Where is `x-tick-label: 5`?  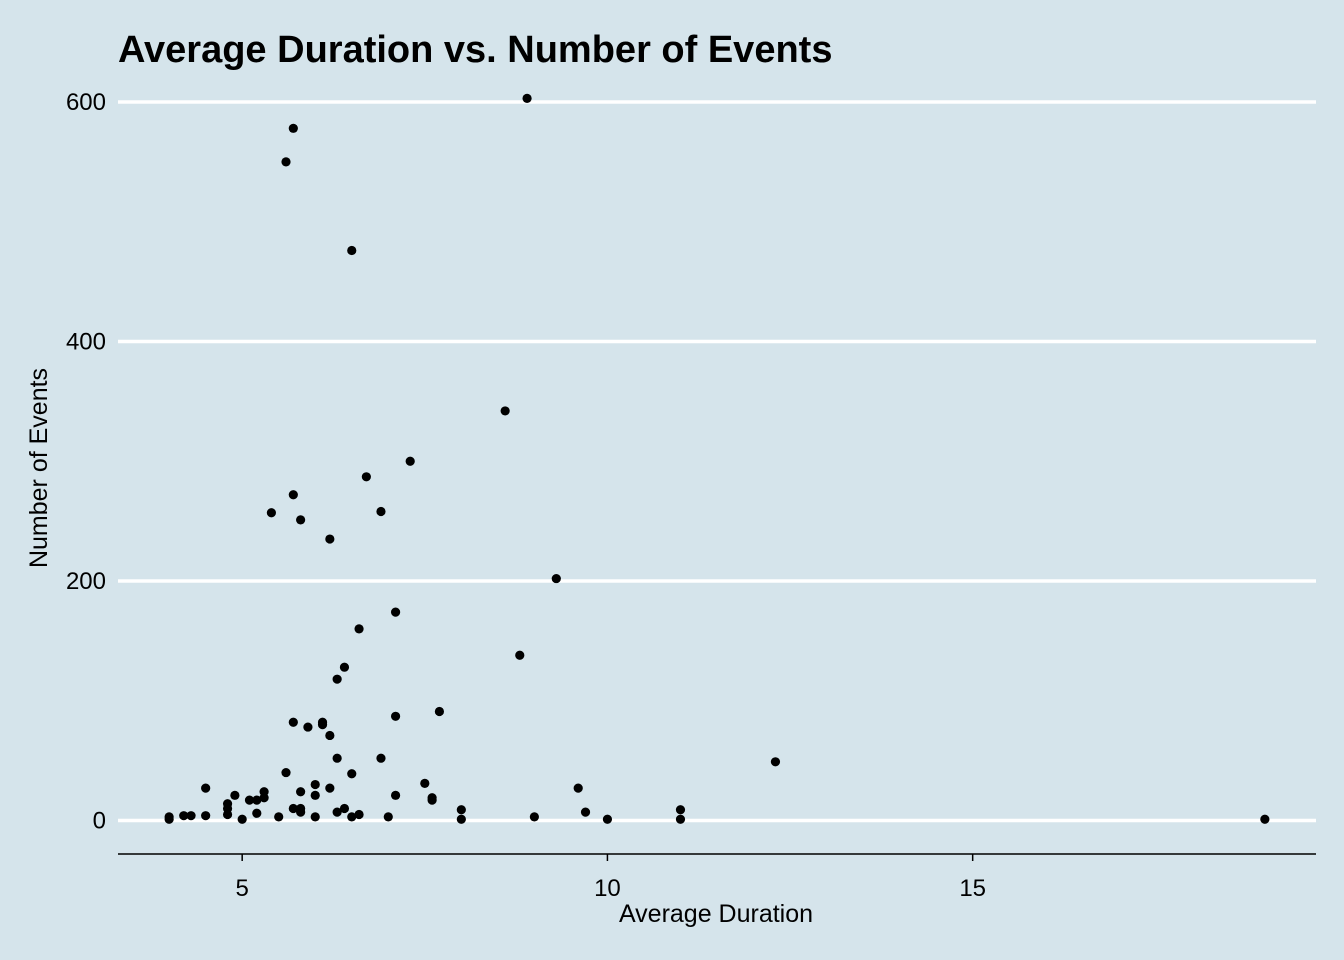 x-tick-label: 5 is located at coordinates (242, 888).